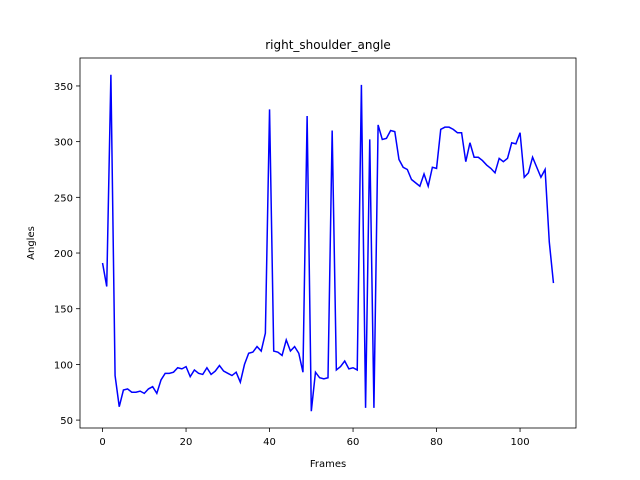  What do you see at coordinates (436, 442) in the screenshot?
I see `x-tick-label: 80` at bounding box center [436, 442].